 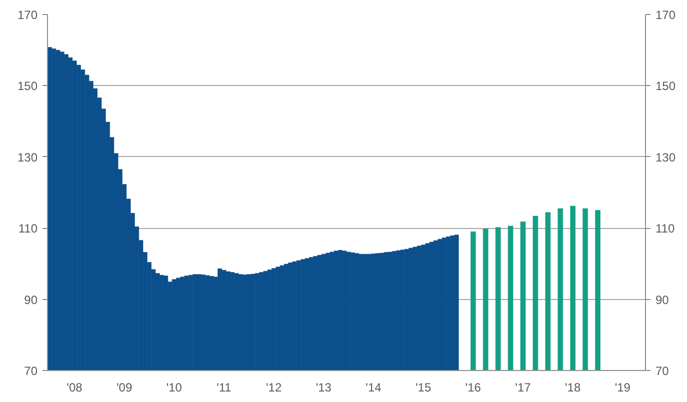 I want to click on y-tick-label: 110, so click(x=28, y=229).